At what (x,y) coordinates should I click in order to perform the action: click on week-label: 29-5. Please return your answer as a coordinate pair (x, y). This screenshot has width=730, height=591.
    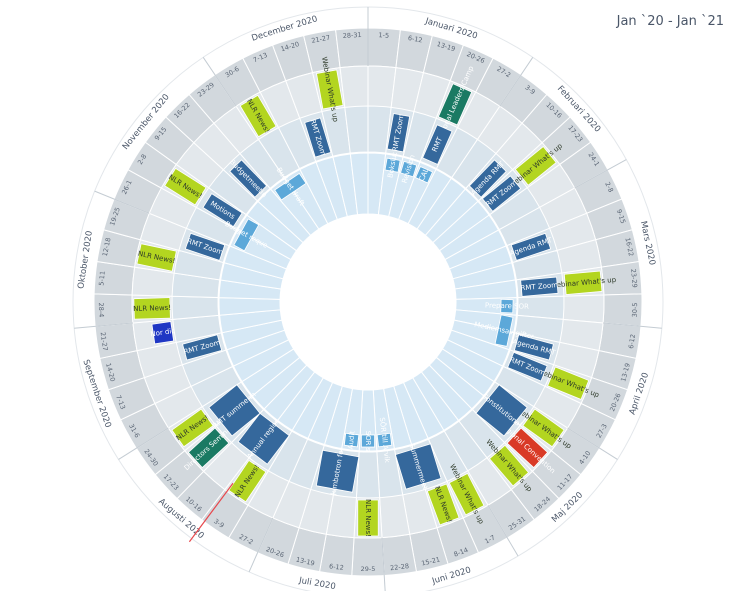
    Looking at the image, I should click on (368, 569).